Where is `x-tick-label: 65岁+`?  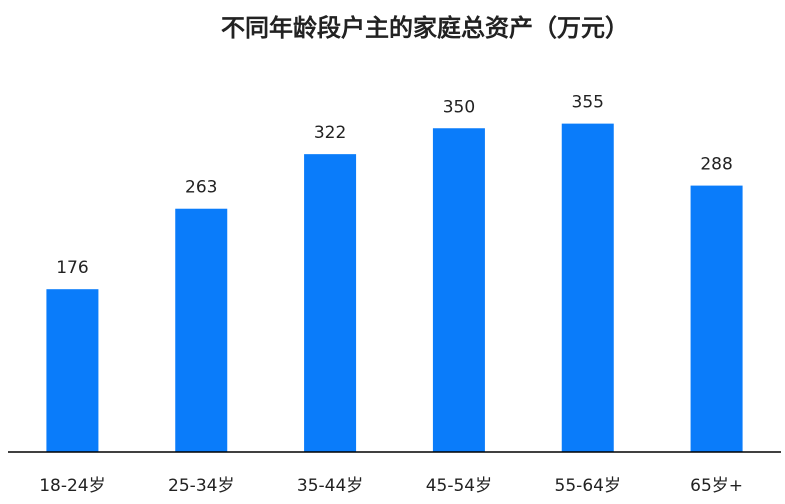 x-tick-label: 65岁+ is located at coordinates (716, 486).